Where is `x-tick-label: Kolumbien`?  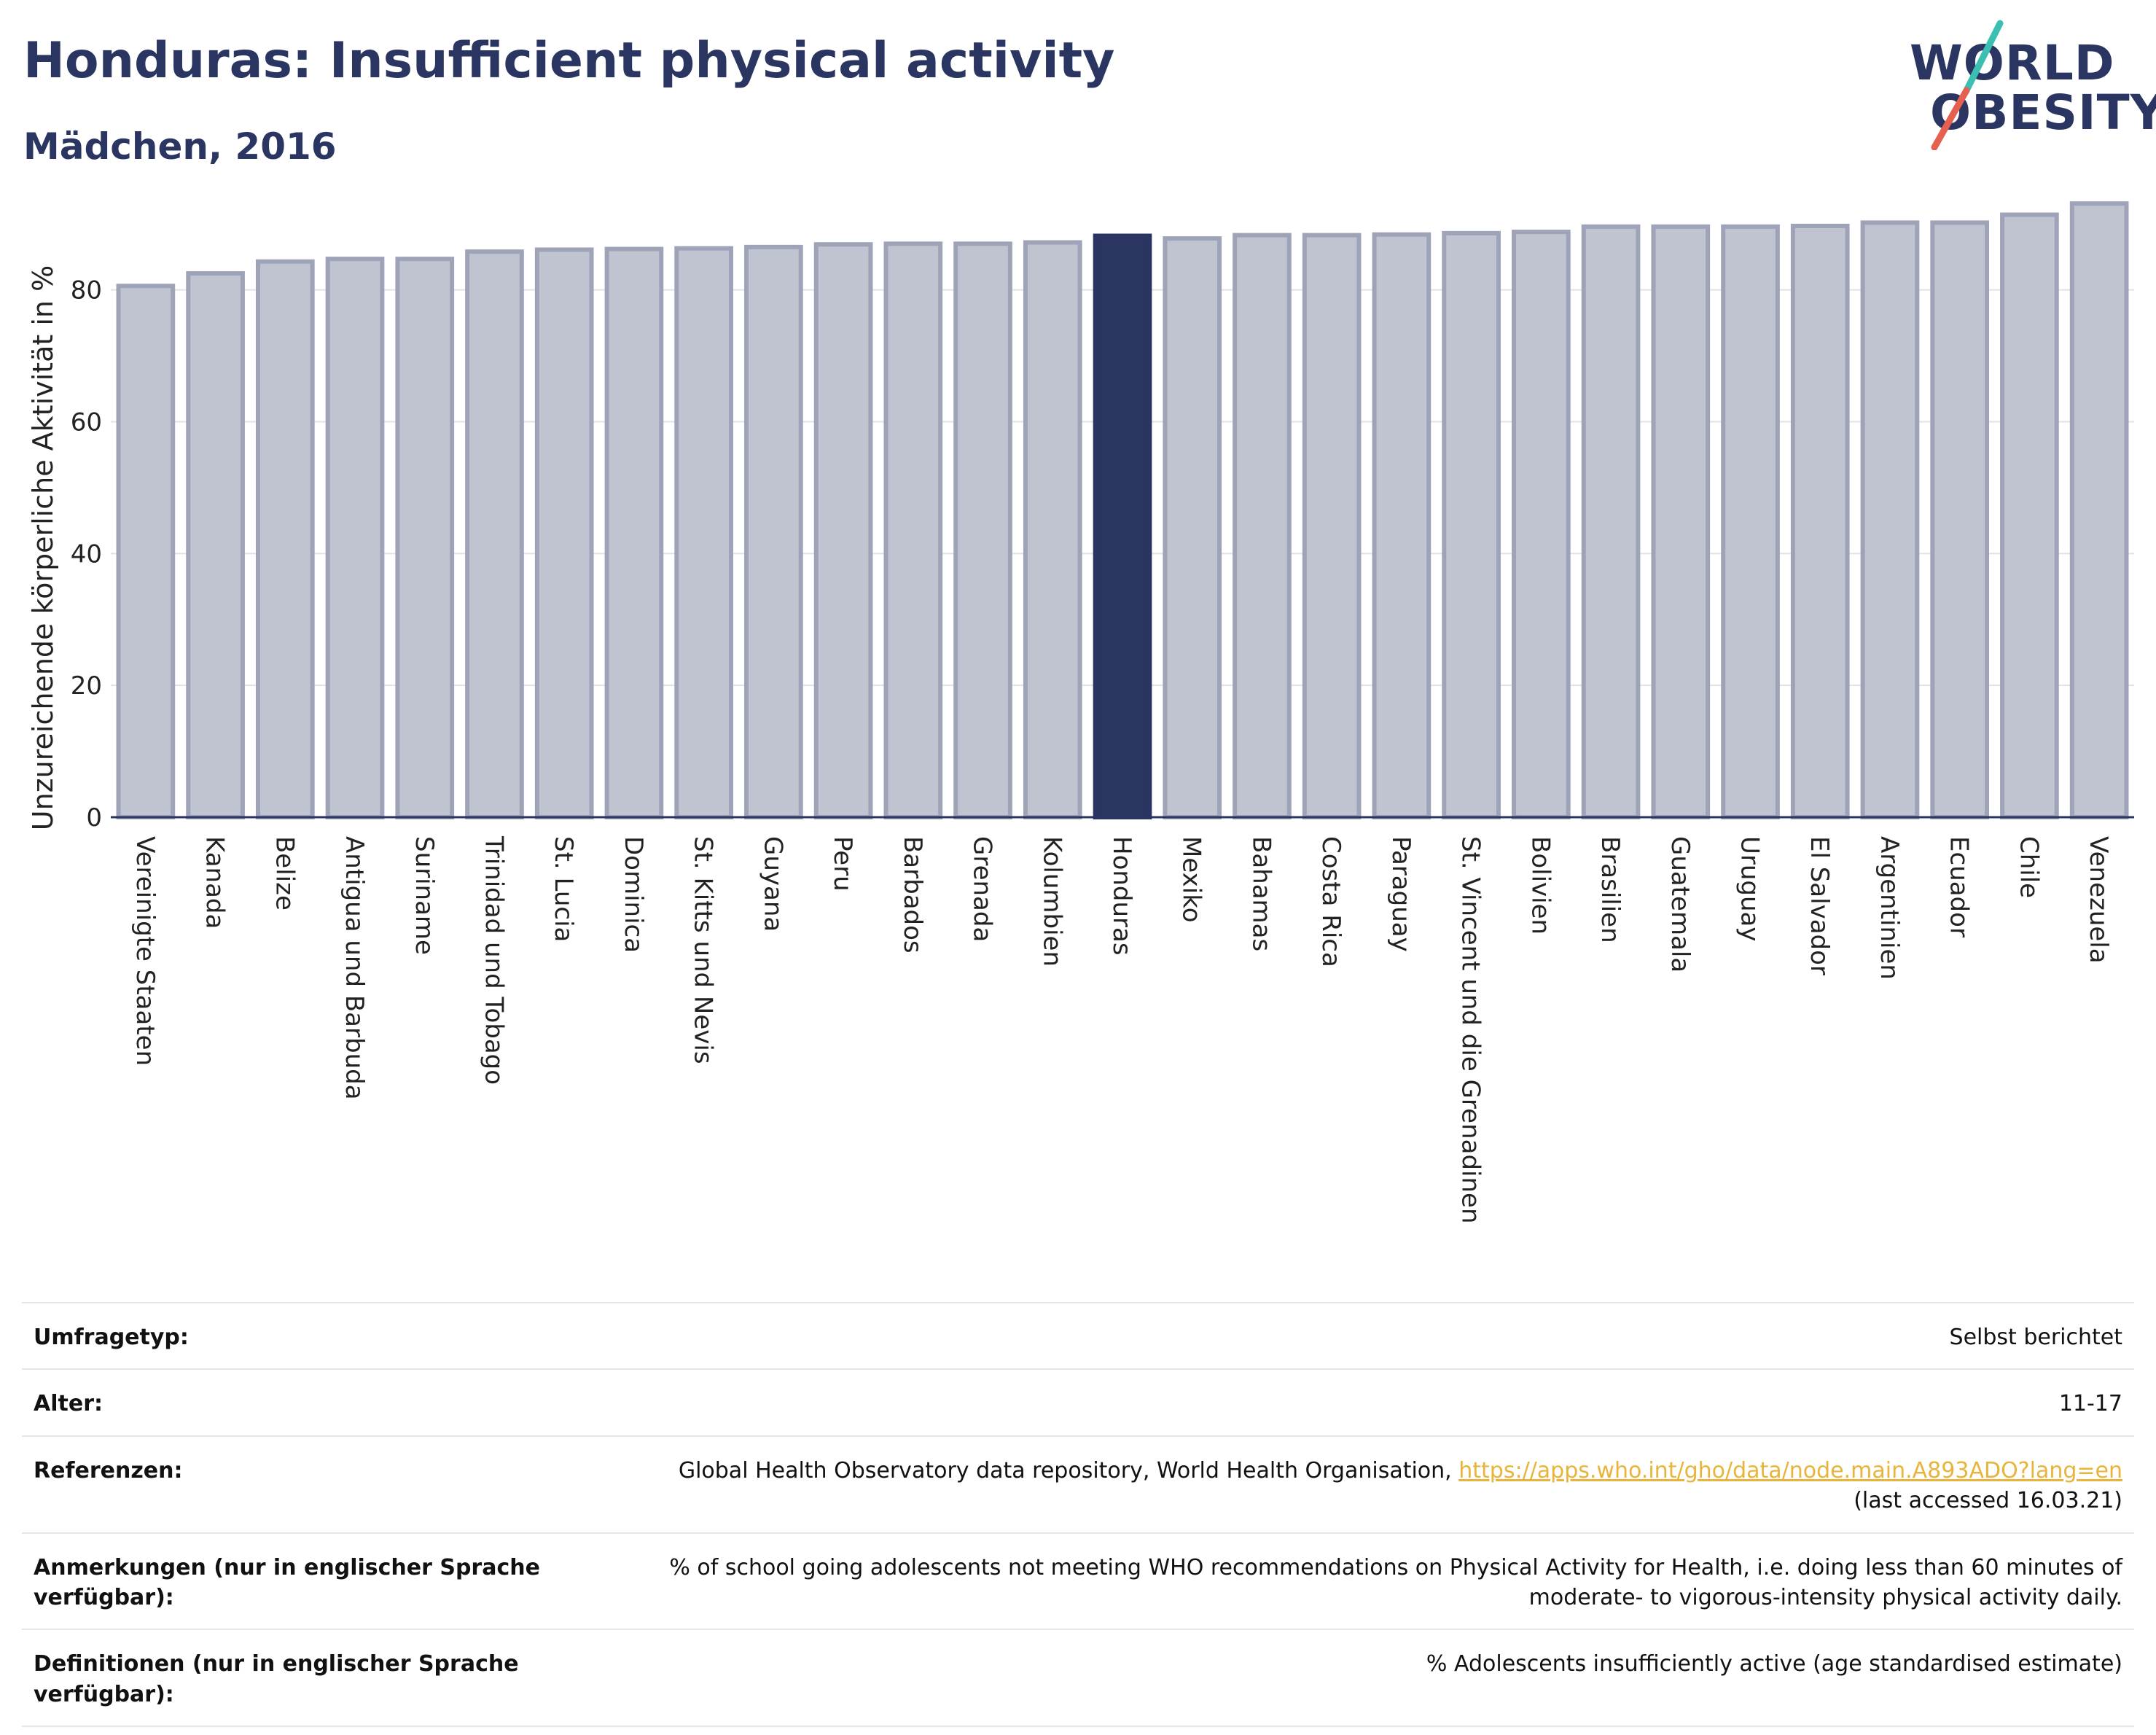 x-tick-label: Kolumbien is located at coordinates (1051, 901).